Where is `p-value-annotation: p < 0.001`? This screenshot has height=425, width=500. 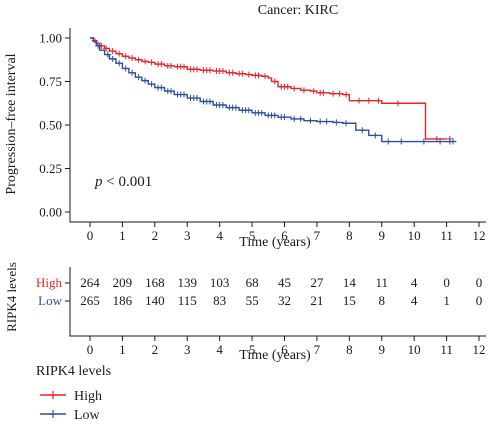
p-value-annotation: p < 0.001 is located at coordinates (123, 182).